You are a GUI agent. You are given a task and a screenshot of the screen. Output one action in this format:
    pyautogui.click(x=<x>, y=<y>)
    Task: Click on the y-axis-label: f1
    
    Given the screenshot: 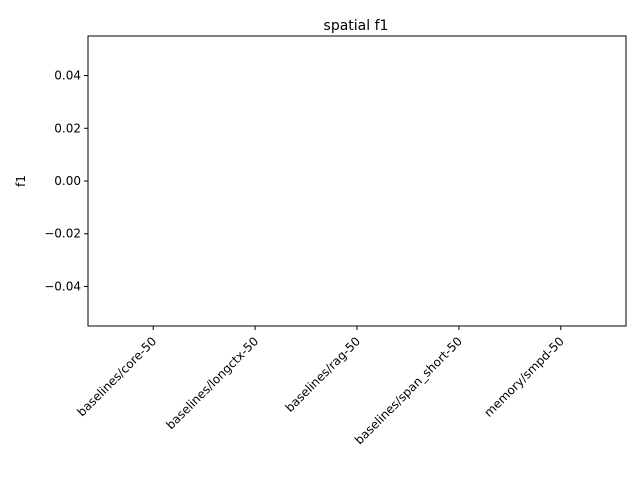 What is the action you would take?
    pyautogui.click(x=21, y=181)
    